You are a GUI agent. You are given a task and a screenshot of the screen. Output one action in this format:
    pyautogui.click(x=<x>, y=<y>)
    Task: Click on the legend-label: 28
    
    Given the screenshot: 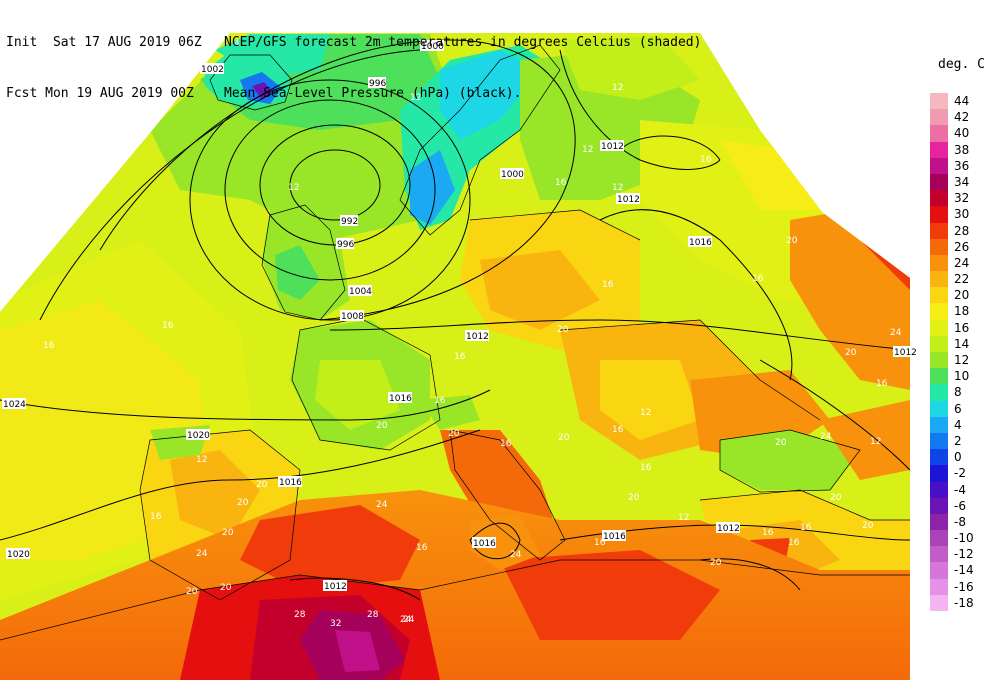 What is the action you would take?
    pyautogui.click(x=962, y=230)
    